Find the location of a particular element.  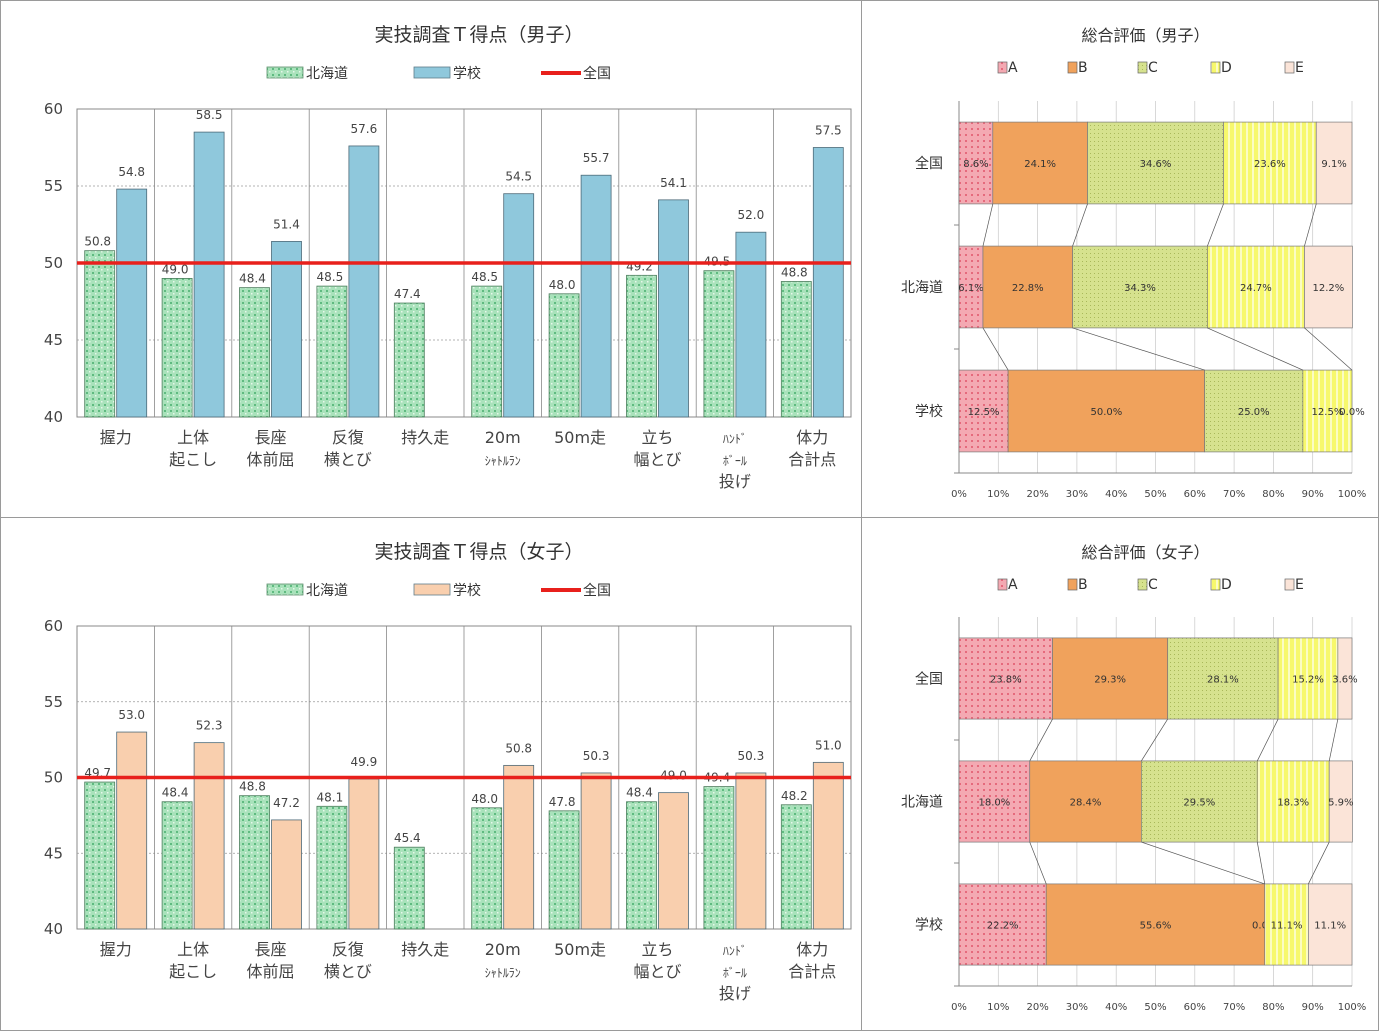

segment-label: 34.3% is located at coordinates (1140, 288).